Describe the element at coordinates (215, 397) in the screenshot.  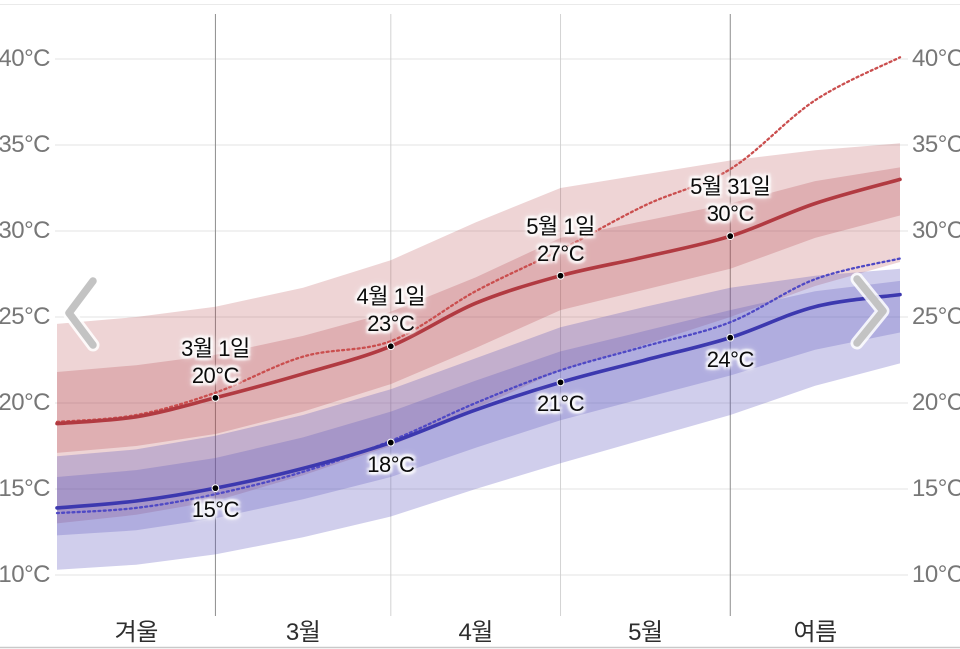
I see `marker-dot-max-temp-20°C` at that location.